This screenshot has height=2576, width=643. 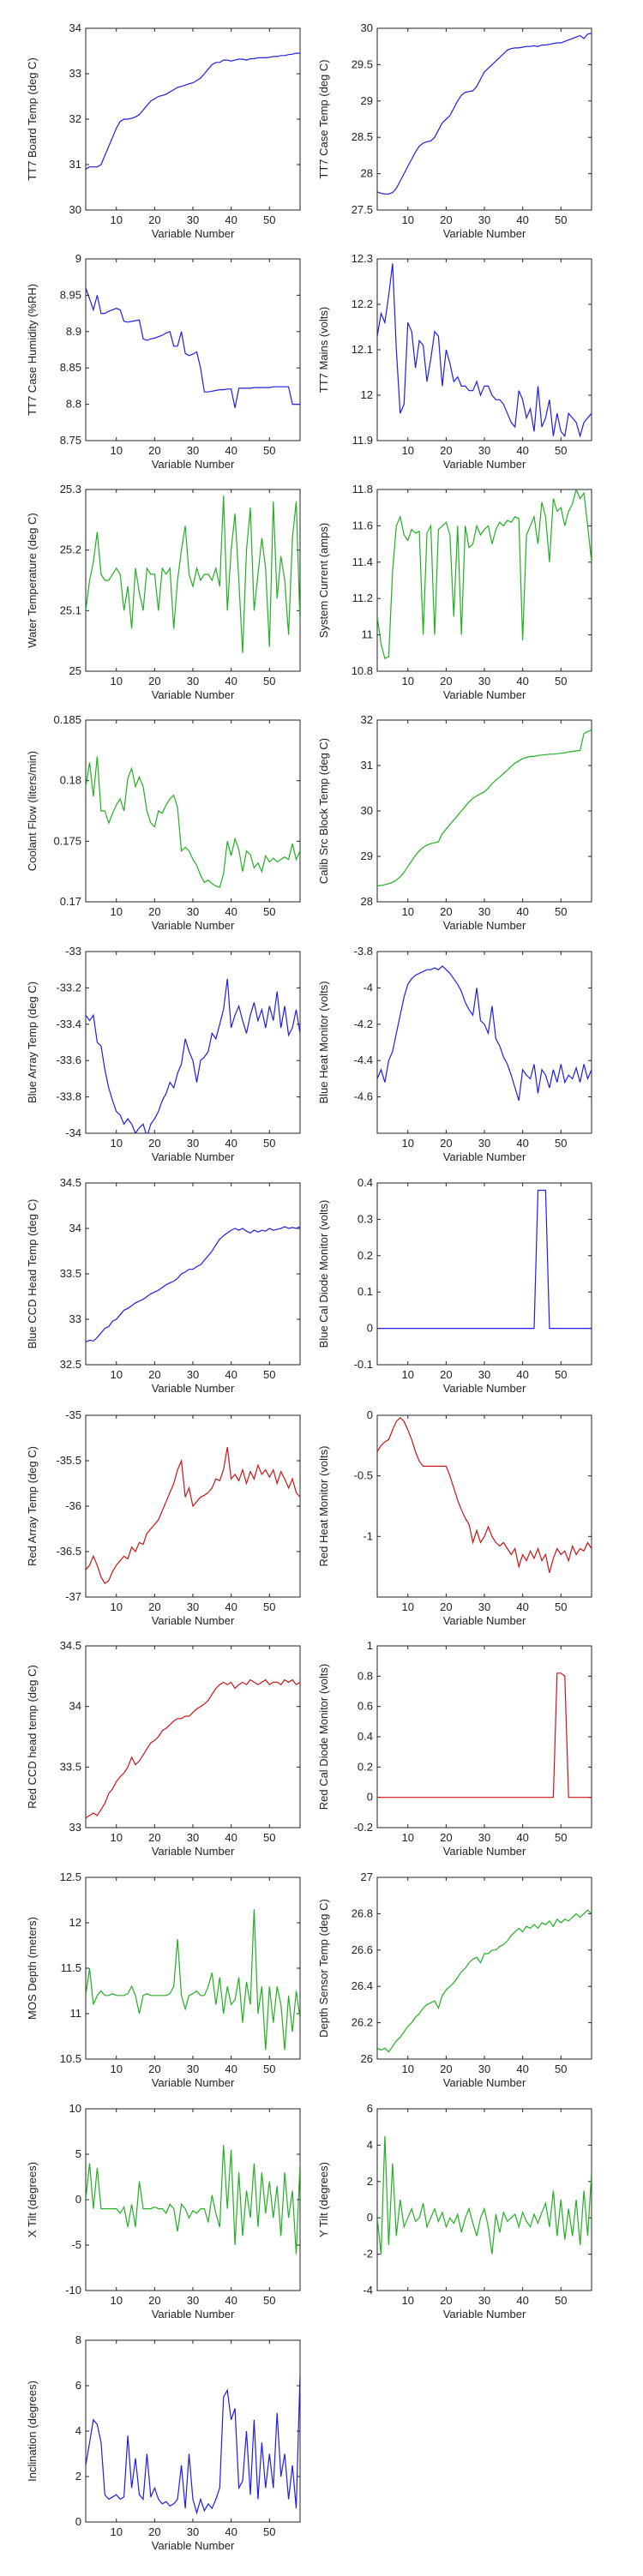 What do you see at coordinates (32, 1506) in the screenshot?
I see `y-axis-label: Red Array Temp (deg C)` at bounding box center [32, 1506].